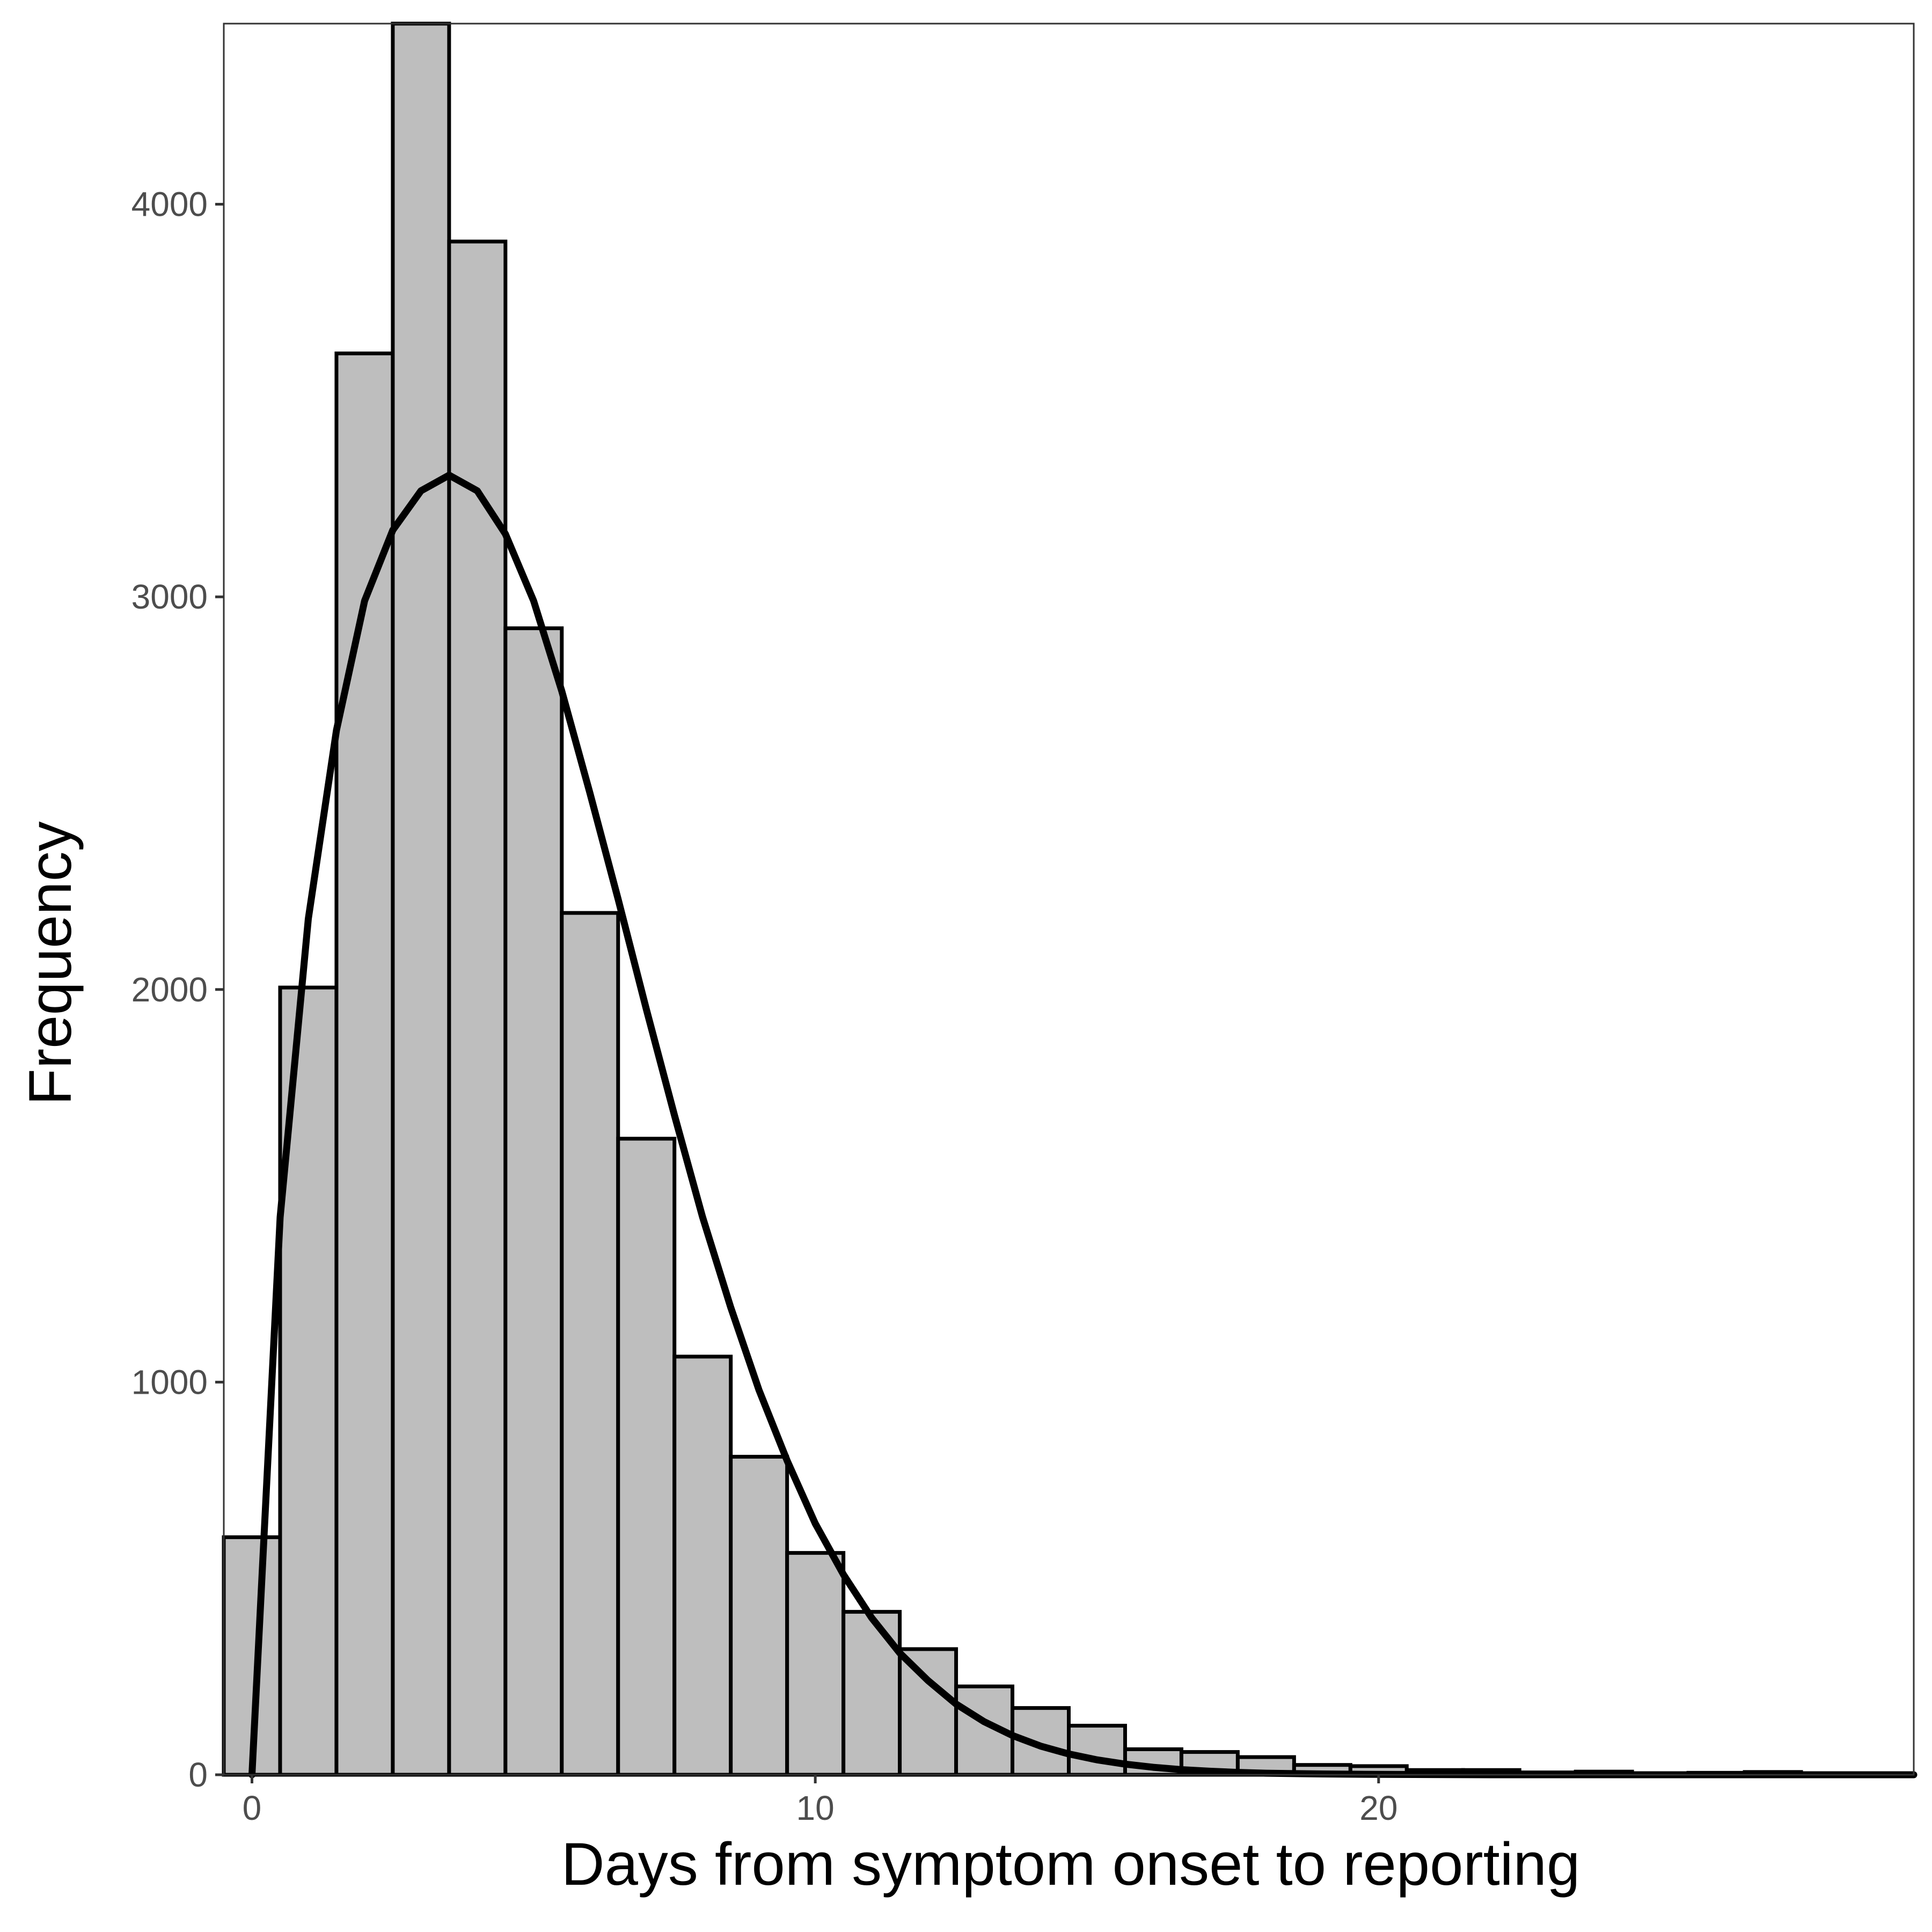 Image resolution: width=1932 pixels, height=1932 pixels. I want to click on y-tick-label-3000: 3000, so click(169, 596).